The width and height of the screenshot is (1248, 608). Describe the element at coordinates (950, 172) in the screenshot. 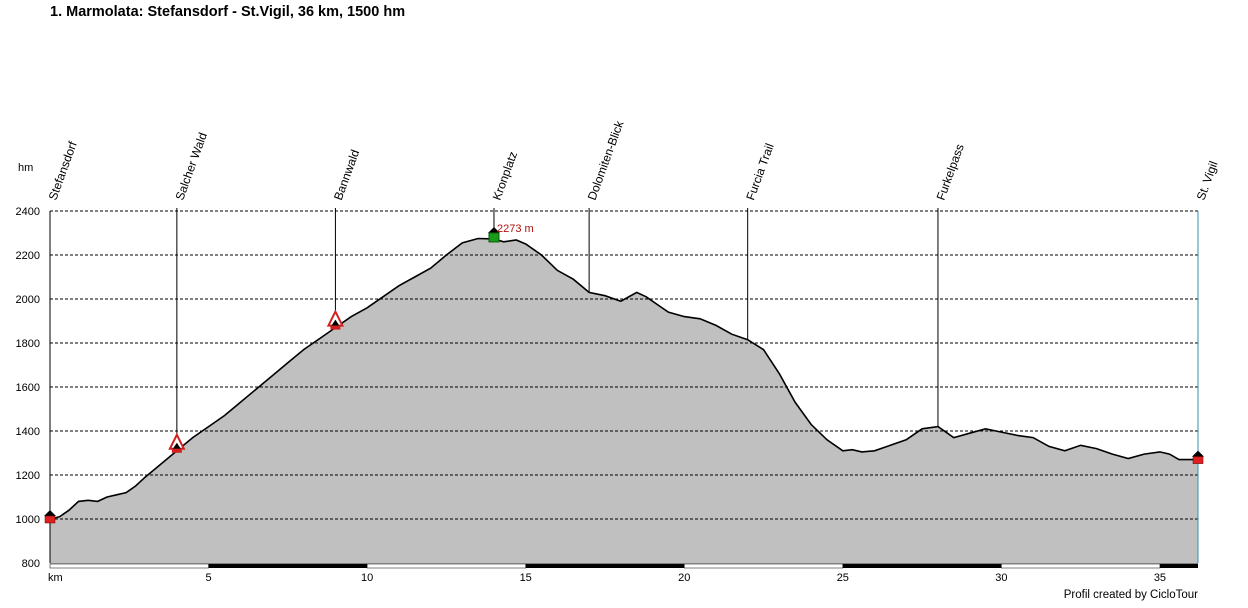

I see `waypoint-label: Furkelpass` at that location.